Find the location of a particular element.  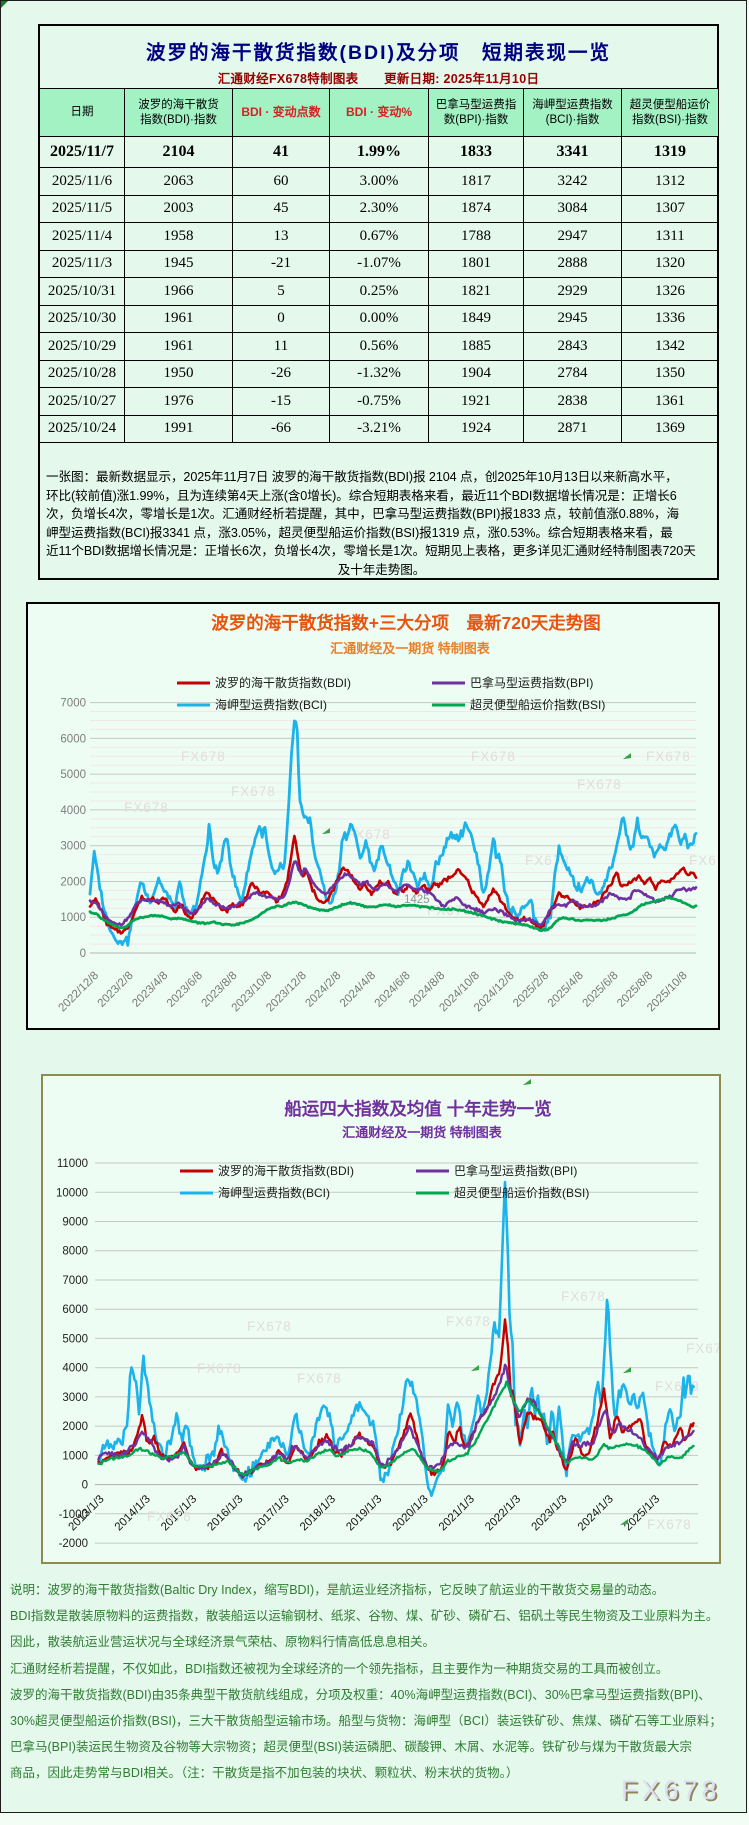

svg-text: 2024/6/8 is located at coordinates (393, 990).